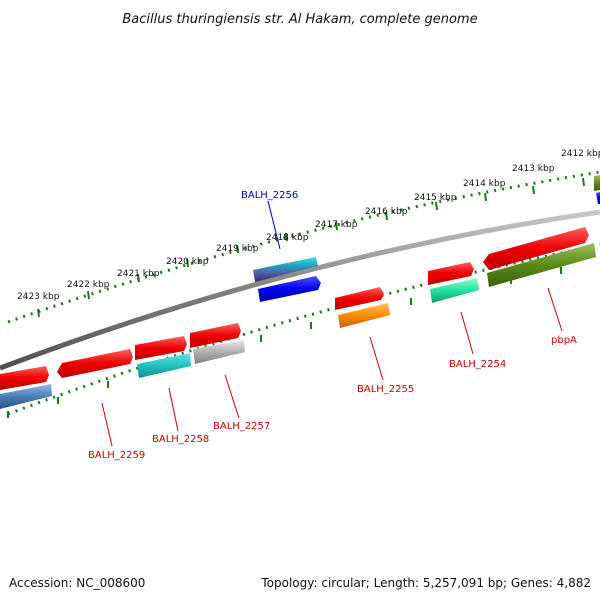 The image size is (600, 600). What do you see at coordinates (88, 285) in the screenshot?
I see `tick-label: 2422 kbp` at bounding box center [88, 285].